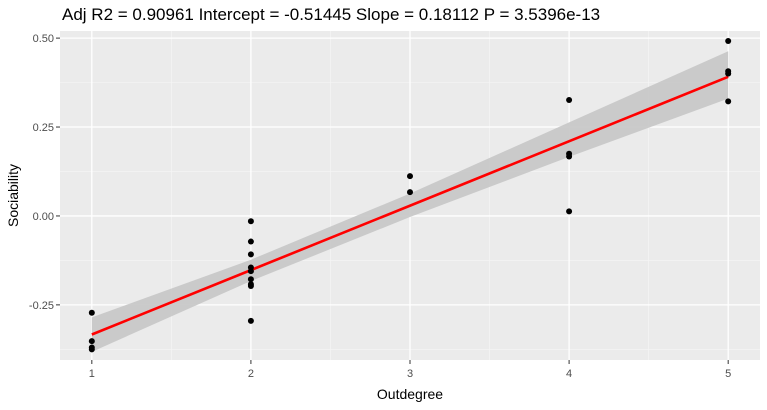 The image size is (767, 410). Describe the element at coordinates (251, 374) in the screenshot. I see `x-tick-label-1: 2` at that location.